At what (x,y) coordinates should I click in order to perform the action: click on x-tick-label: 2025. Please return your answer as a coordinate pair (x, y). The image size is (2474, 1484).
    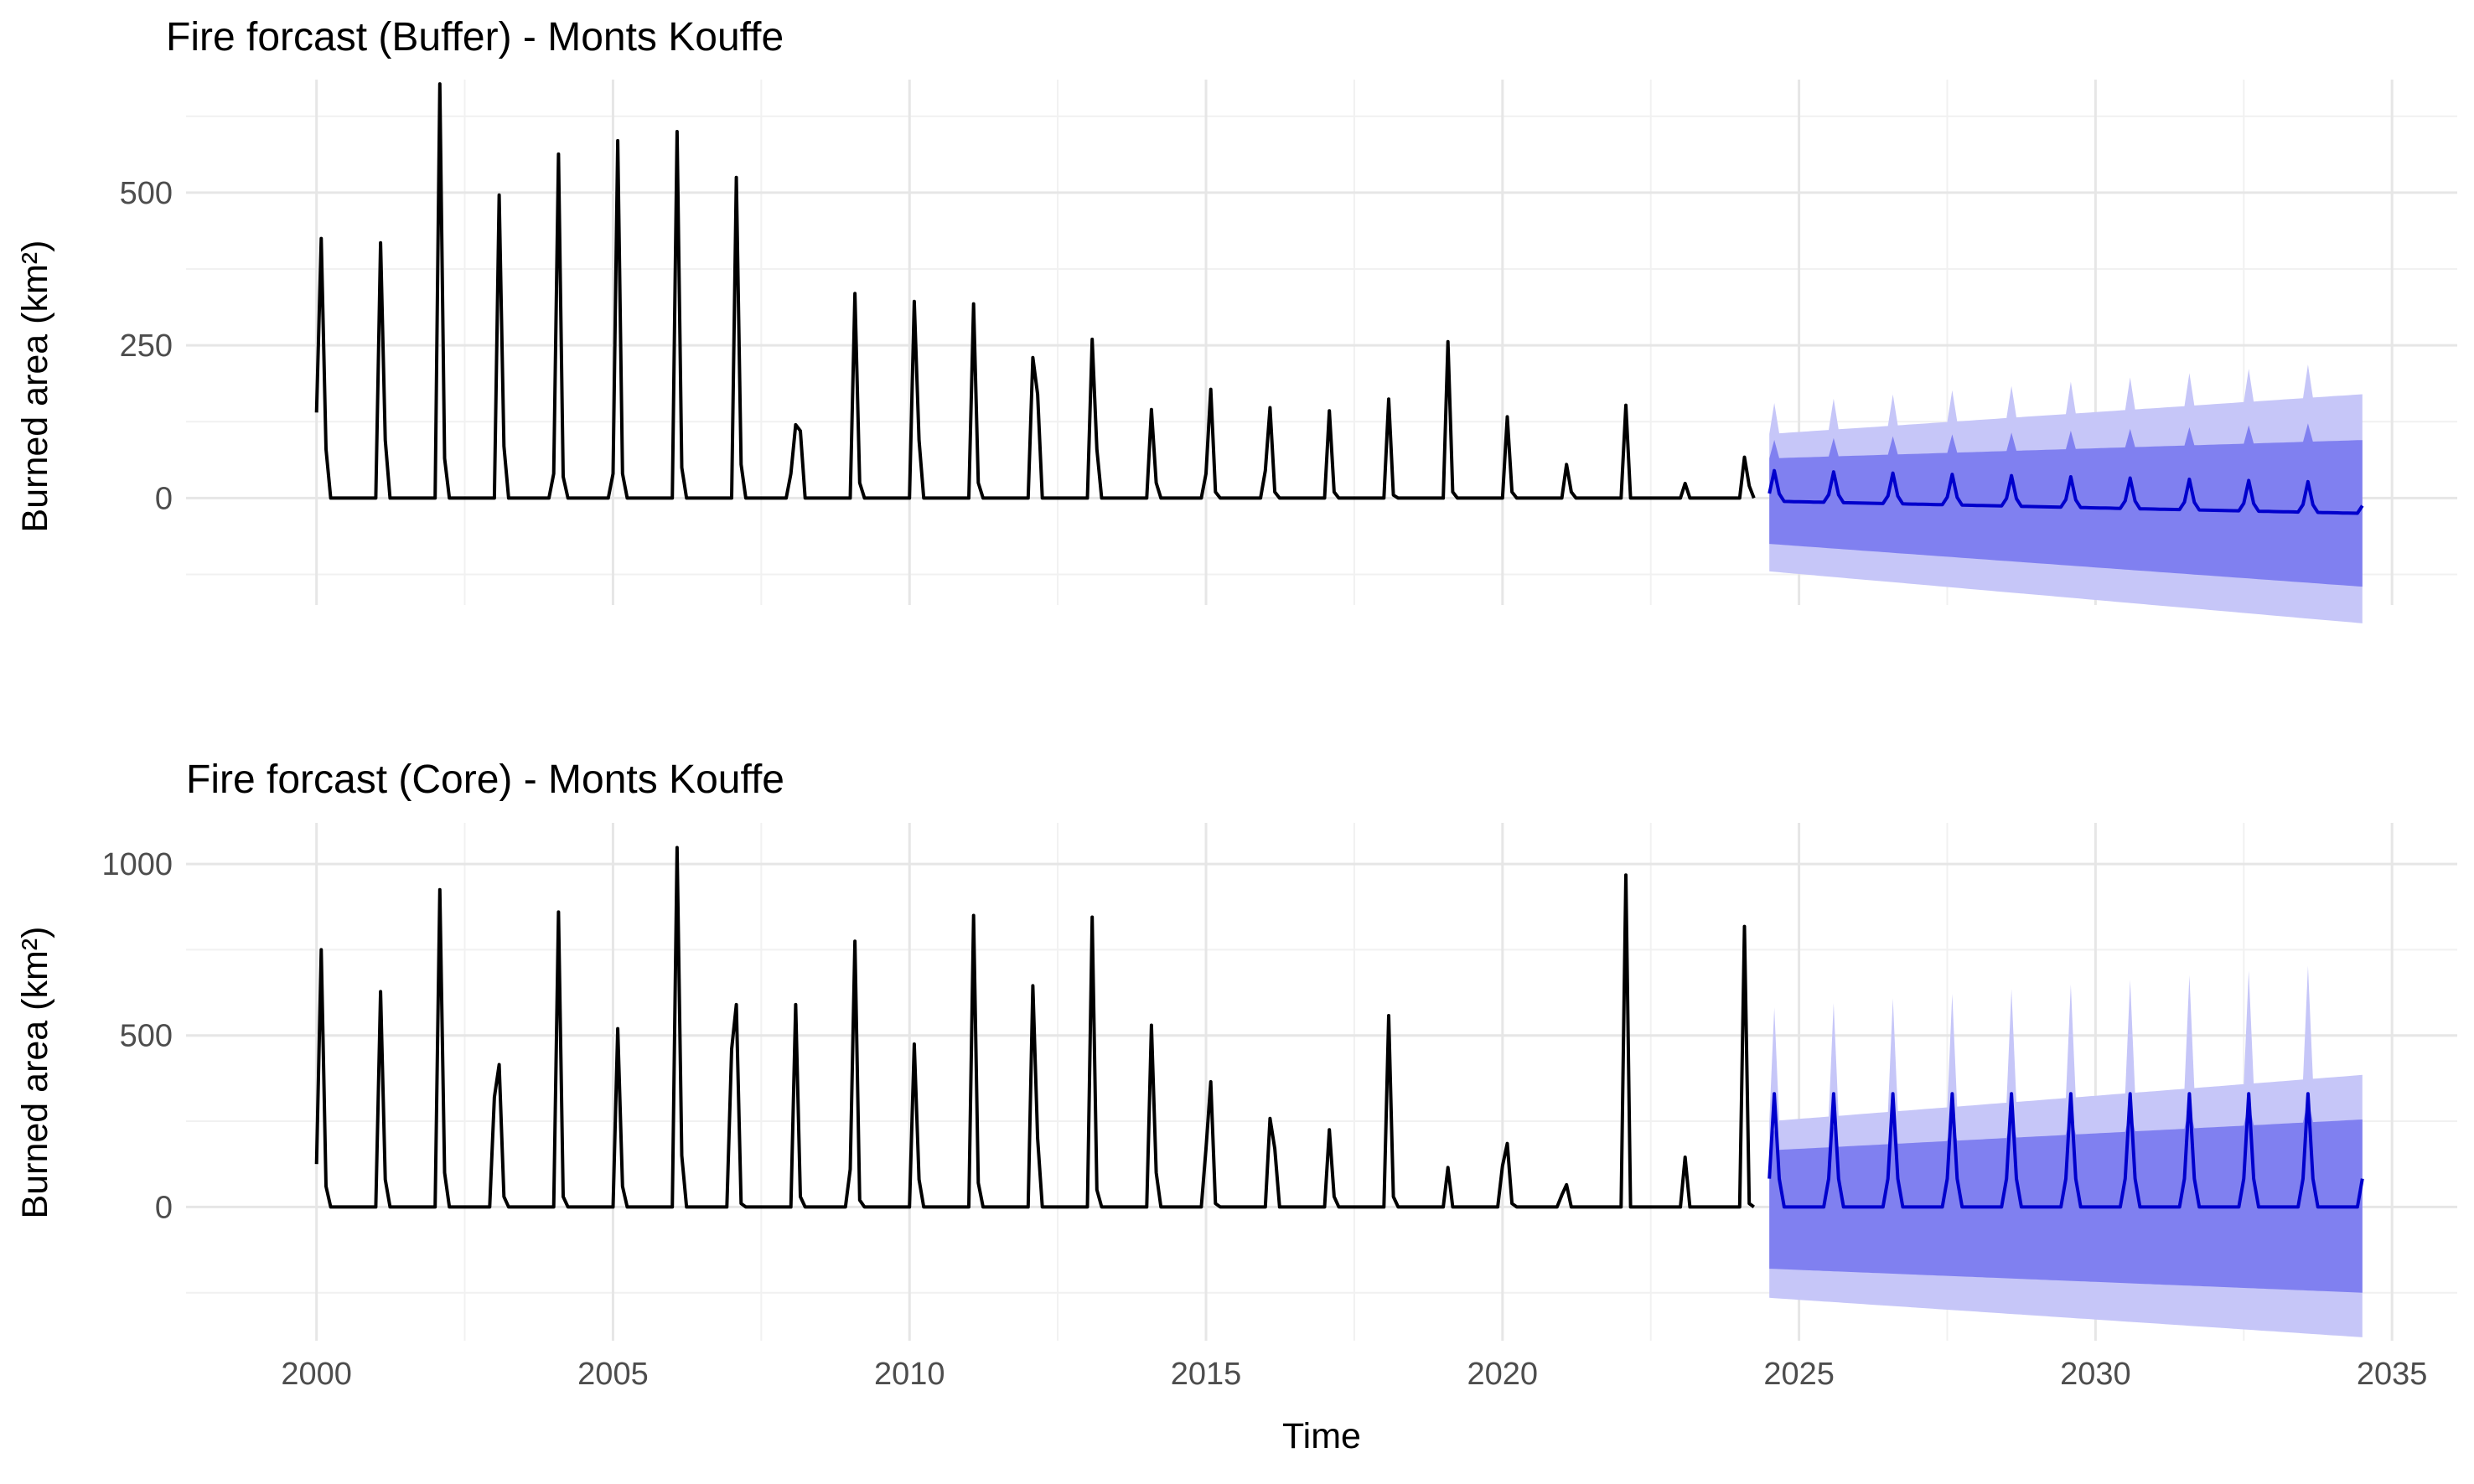
    Looking at the image, I should click on (1799, 1375).